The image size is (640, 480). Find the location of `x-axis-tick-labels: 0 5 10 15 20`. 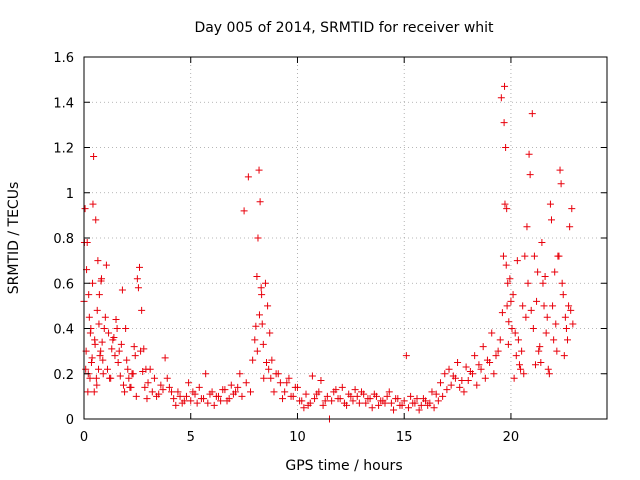

x-axis-tick-labels: 0 5 10 15 20 is located at coordinates (299, 437).